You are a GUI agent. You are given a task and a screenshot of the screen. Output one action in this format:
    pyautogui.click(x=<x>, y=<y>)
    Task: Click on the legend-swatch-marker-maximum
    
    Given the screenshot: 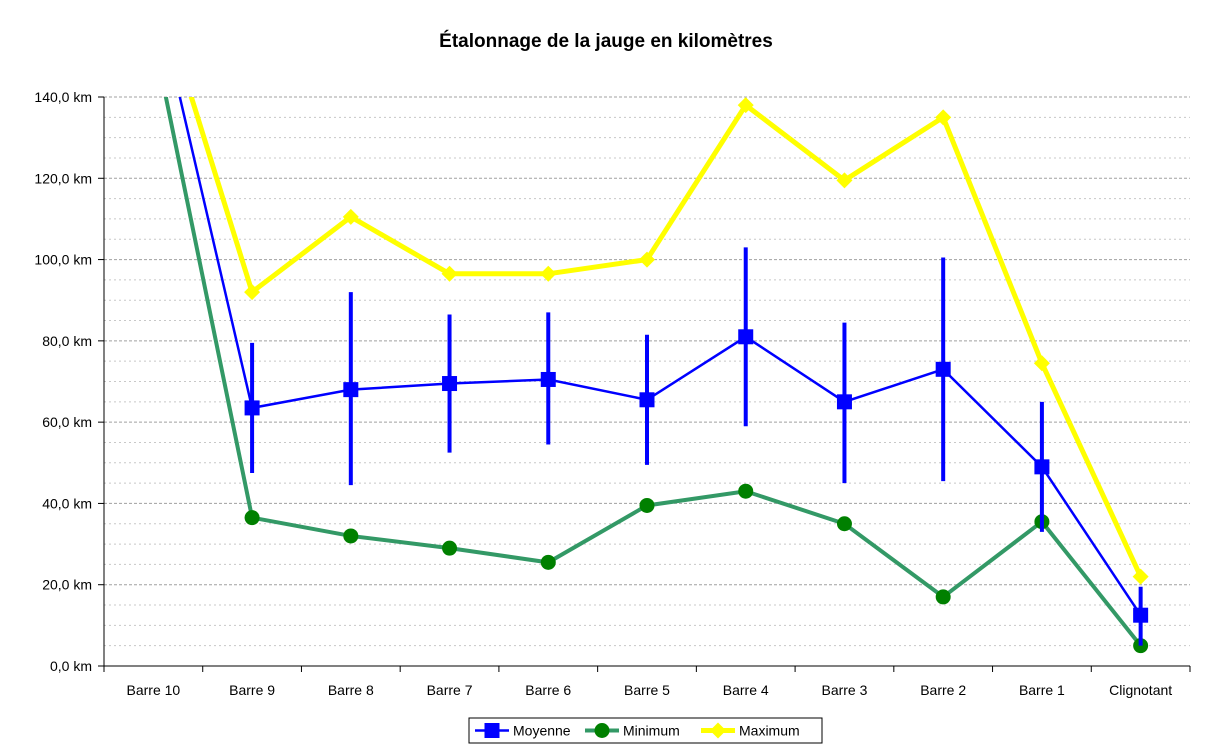 What is the action you would take?
    pyautogui.click(x=718, y=730)
    